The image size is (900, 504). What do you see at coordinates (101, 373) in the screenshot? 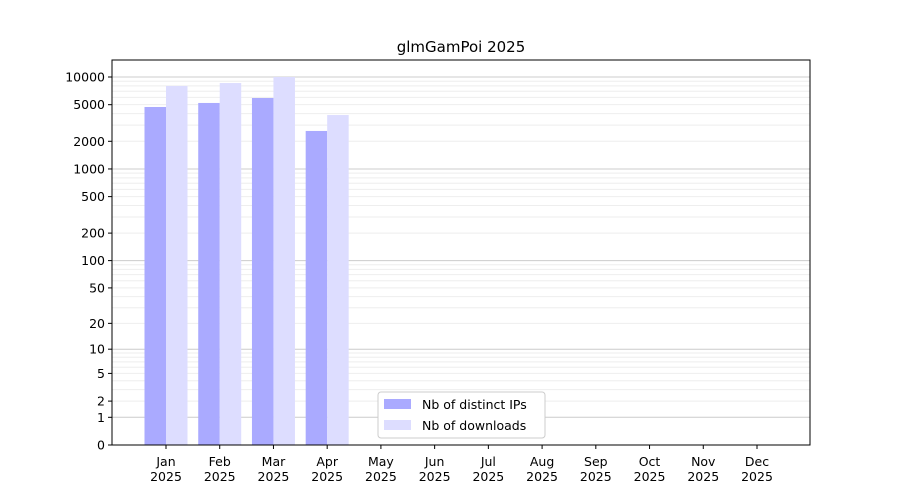
I see `y-tick-label: 5` at bounding box center [101, 373].